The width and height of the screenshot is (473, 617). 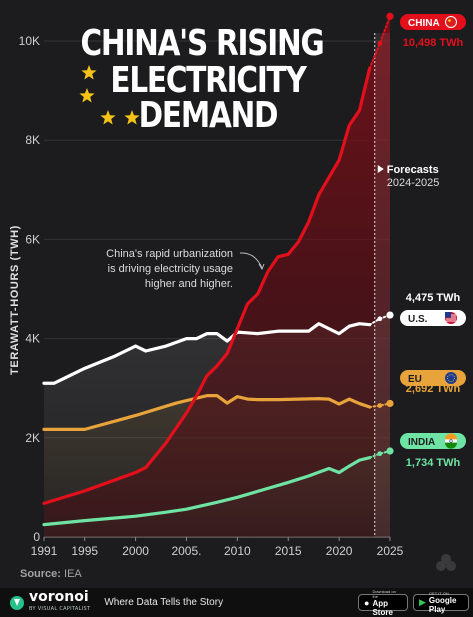 What do you see at coordinates (413, 170) in the screenshot?
I see `forecast-label: Forecasts` at bounding box center [413, 170].